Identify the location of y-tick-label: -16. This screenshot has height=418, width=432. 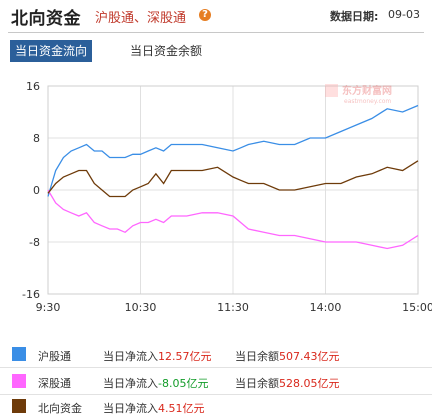
(31, 294).